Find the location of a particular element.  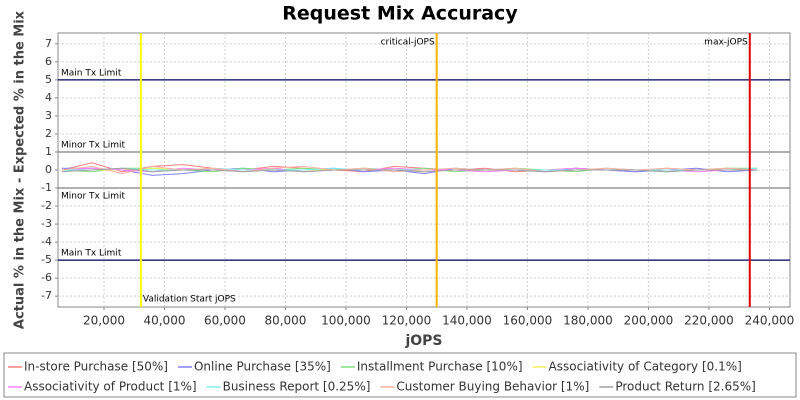

x-tick-label: 40,000 is located at coordinates (164, 321).